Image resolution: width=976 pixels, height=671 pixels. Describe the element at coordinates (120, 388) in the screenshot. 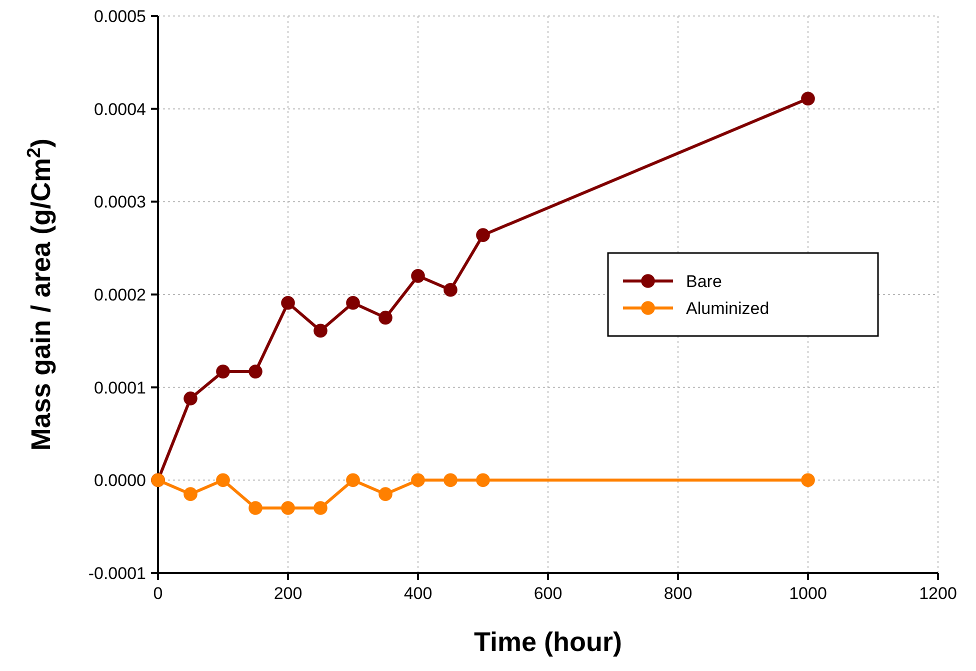

I see `y-tick-label: 0.0001` at that location.